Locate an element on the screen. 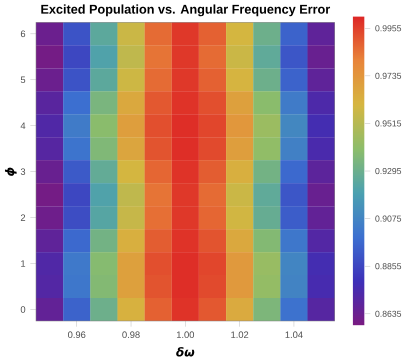 Image resolution: width=407 pixels, height=362 pixels. y-tick-label: 4 is located at coordinates (23, 125).